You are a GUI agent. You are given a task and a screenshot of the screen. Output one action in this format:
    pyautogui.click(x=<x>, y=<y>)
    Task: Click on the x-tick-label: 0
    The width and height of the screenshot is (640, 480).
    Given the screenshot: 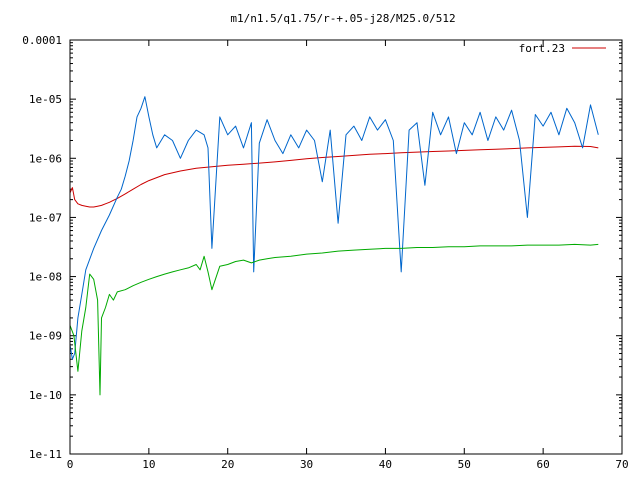 What is the action you would take?
    pyautogui.click(x=70, y=464)
    